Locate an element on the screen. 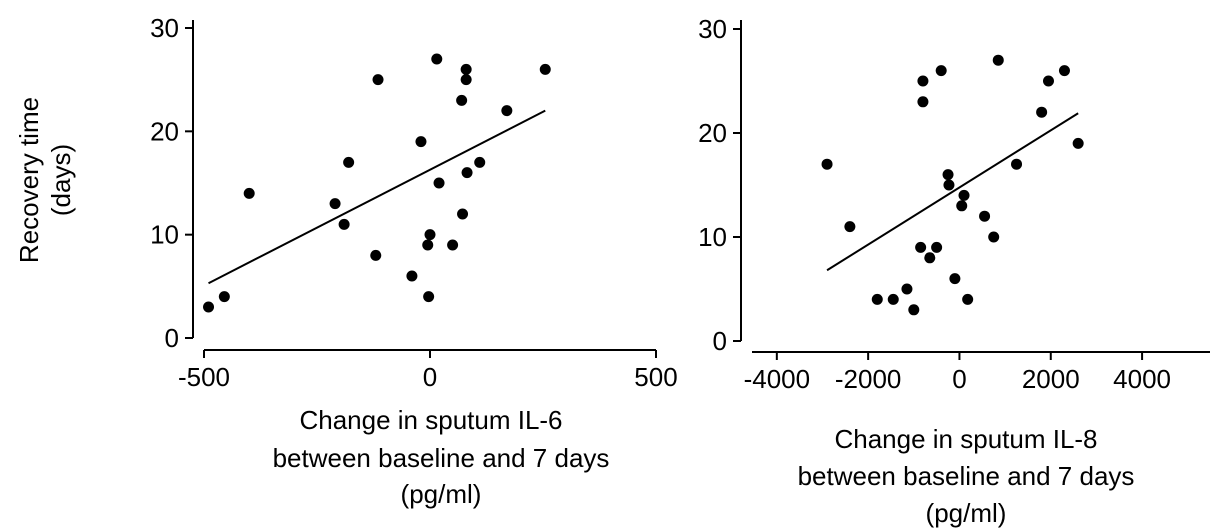 The width and height of the screenshot is (1214, 531). x-tick-label: 2000 is located at coordinates (1051, 379).